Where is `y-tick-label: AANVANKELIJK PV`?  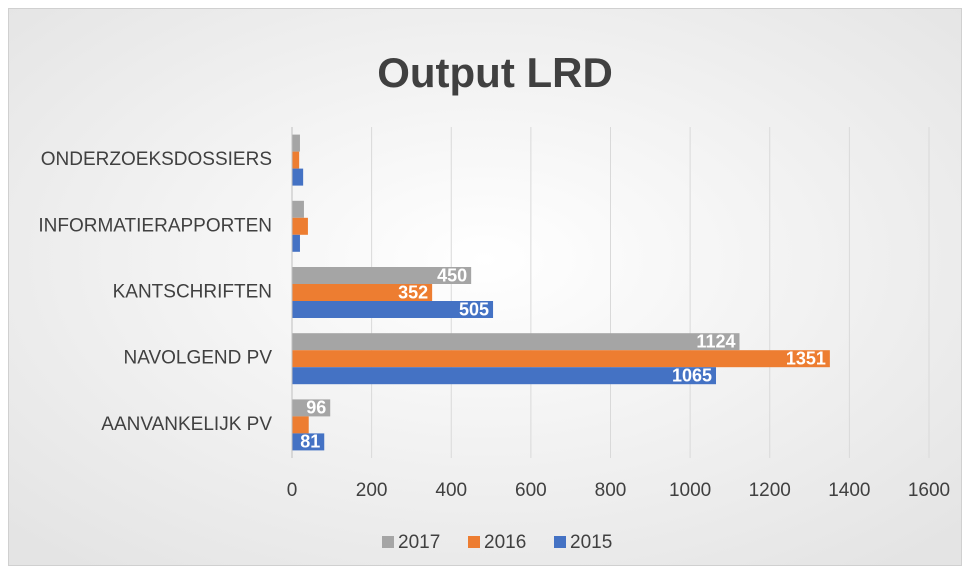 y-tick-label: AANVANKELIJK PV is located at coordinates (186, 424).